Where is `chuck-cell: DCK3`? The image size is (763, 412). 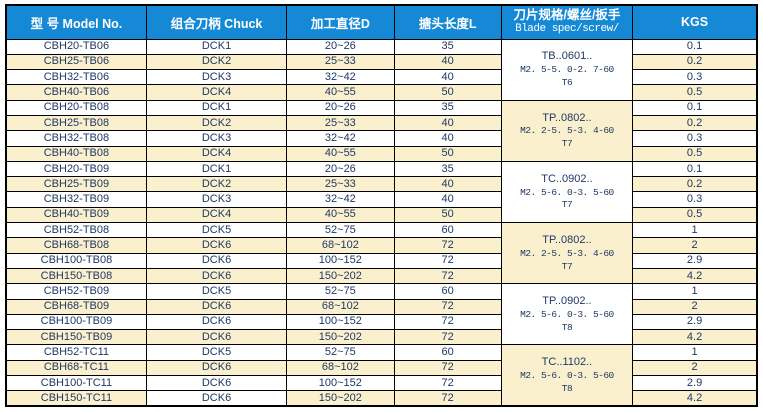
chuck-cell: DCK3 is located at coordinates (216, 199).